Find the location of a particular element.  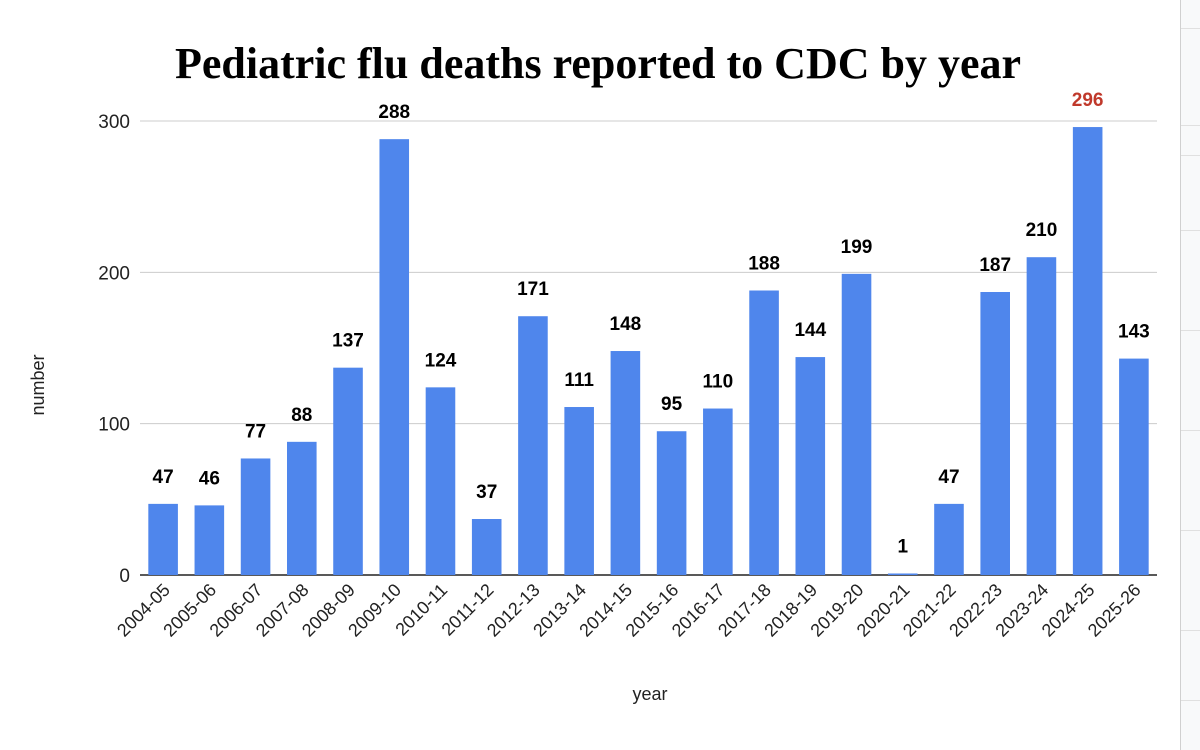

data-label: 137 is located at coordinates (348, 341).